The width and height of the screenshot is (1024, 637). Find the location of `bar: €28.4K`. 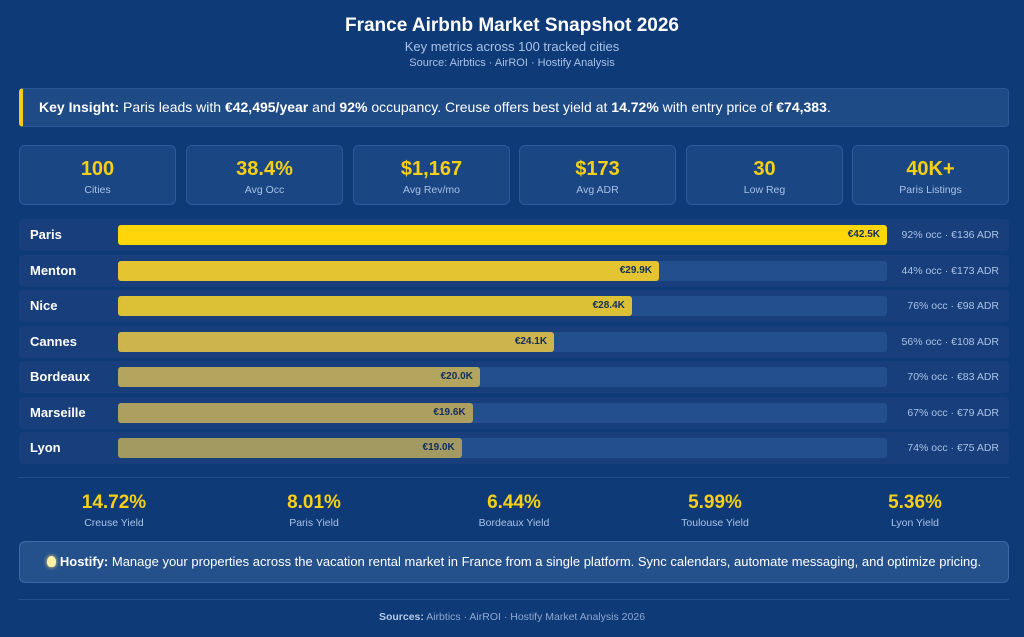

bar: €28.4K is located at coordinates (375, 306).